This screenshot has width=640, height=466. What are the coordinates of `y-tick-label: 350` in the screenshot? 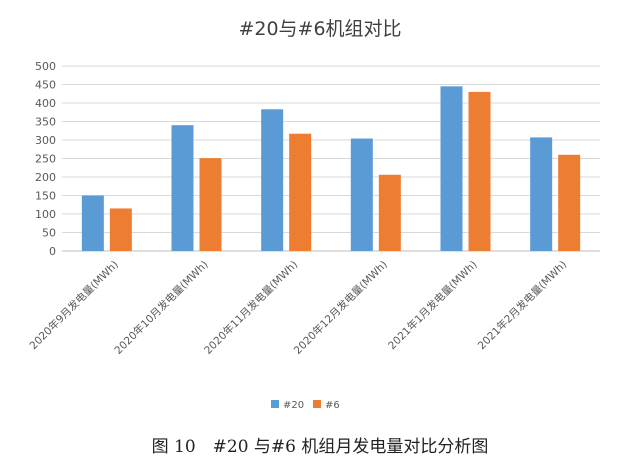 It's located at (45, 122).